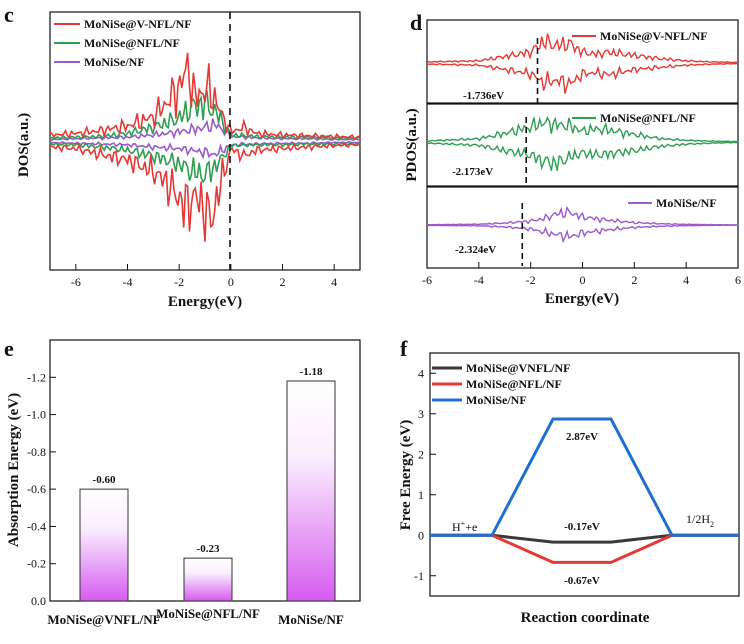 This screenshot has height=644, width=744. I want to click on state-initial-tail: +e, so click(471, 527).